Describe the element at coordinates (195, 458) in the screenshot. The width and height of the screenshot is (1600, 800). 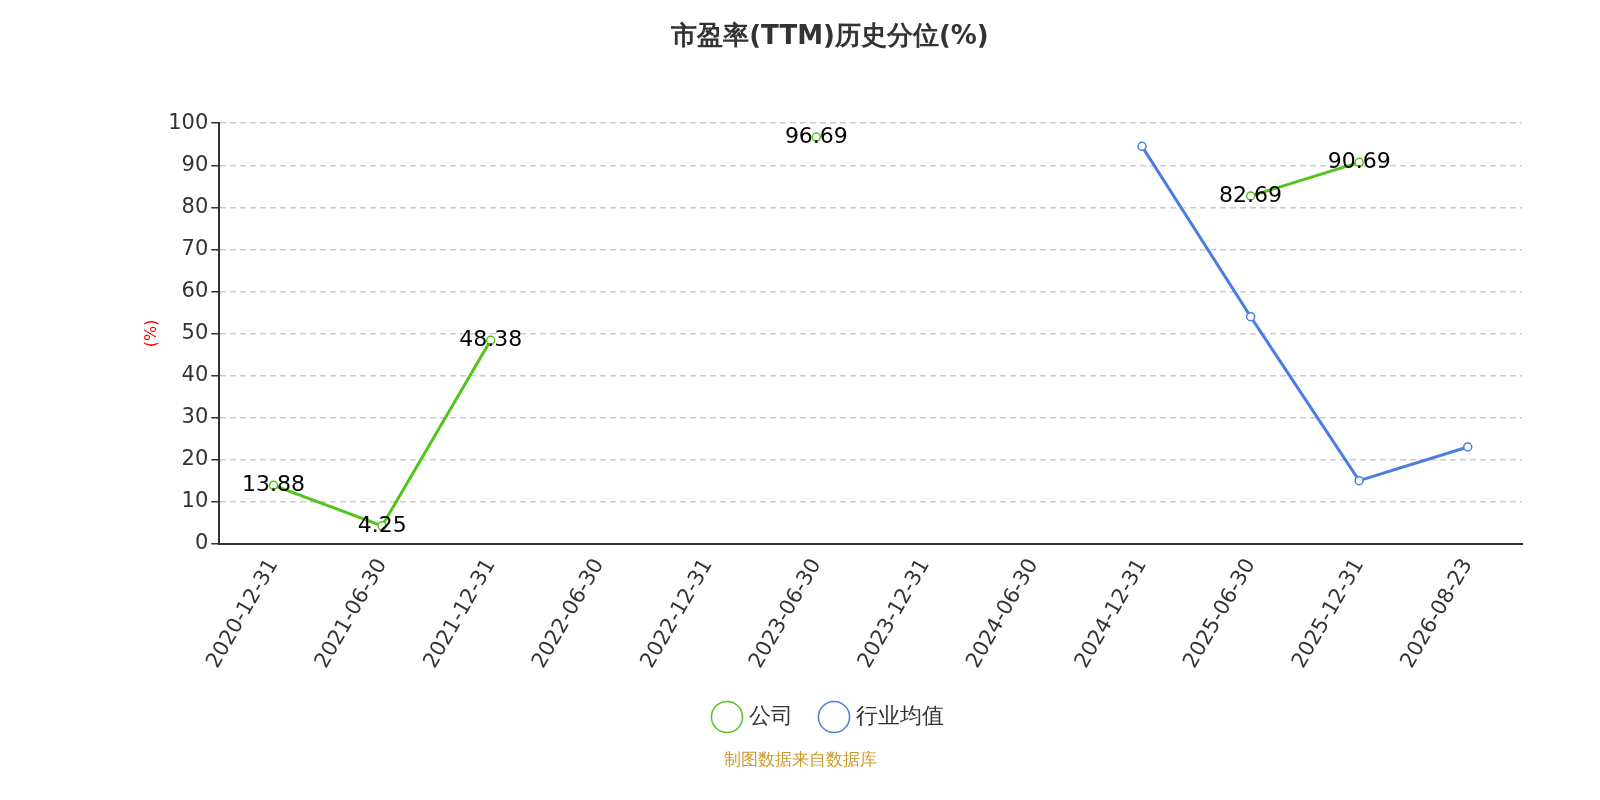
I see `y-tick-label: 20` at that location.